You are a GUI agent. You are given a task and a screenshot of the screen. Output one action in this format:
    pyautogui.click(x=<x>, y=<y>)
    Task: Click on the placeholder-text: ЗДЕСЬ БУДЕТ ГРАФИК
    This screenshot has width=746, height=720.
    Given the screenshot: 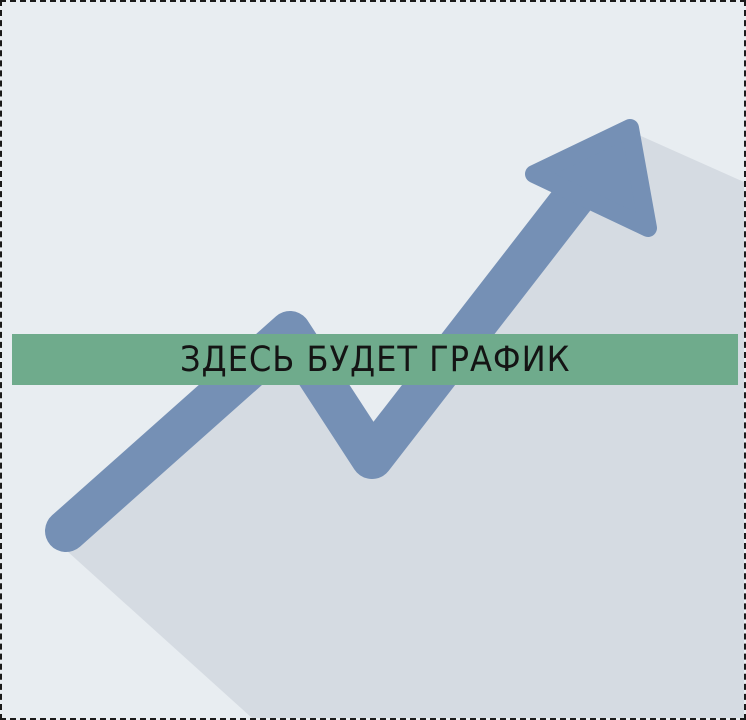 What is the action you would take?
    pyautogui.click(x=375, y=359)
    